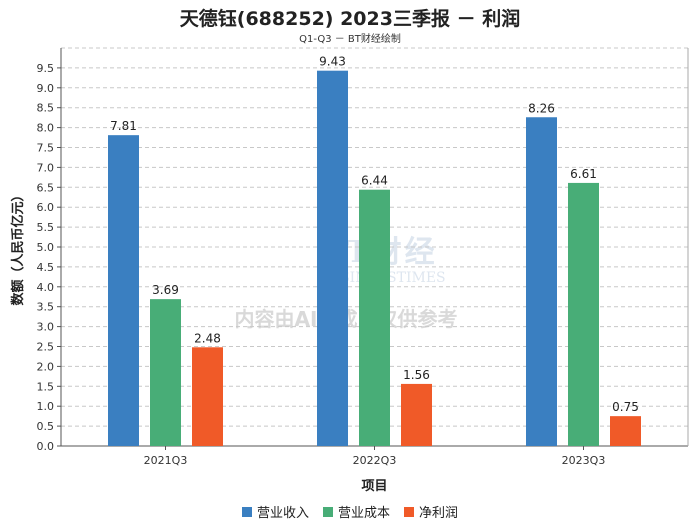 This screenshot has width=700, height=524. Describe the element at coordinates (207, 338) in the screenshot. I see `data-label: 2.48` at that location.